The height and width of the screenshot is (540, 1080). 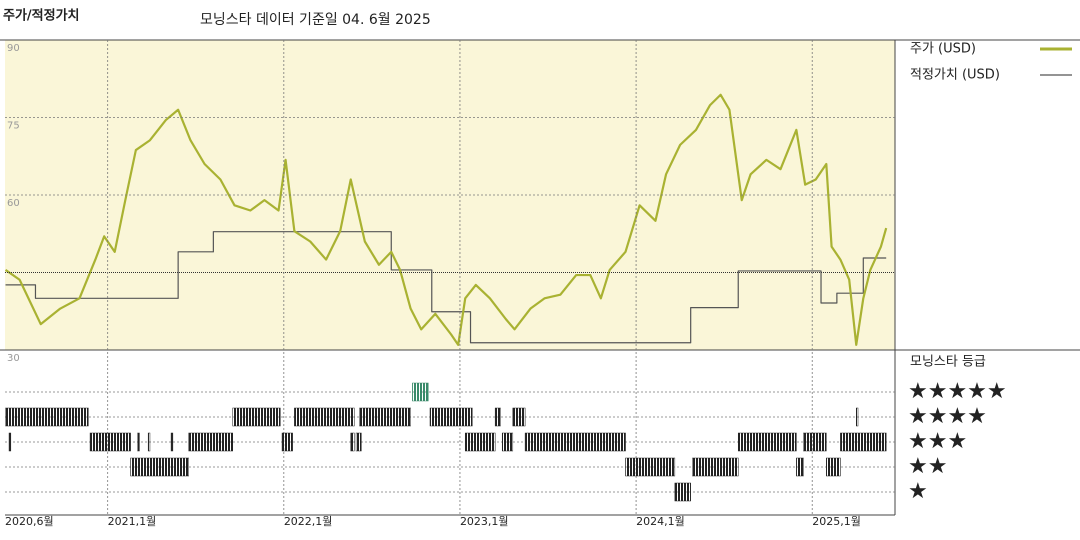 I want to click on legend-stars: ★★★, so click(x=937, y=441).